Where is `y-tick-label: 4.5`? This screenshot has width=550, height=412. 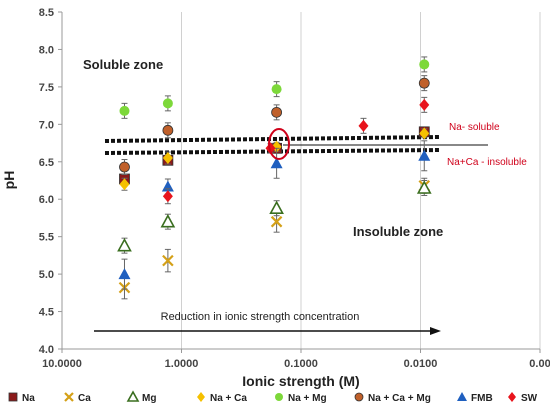 y-tick-label: 4.5 is located at coordinates (46, 313).